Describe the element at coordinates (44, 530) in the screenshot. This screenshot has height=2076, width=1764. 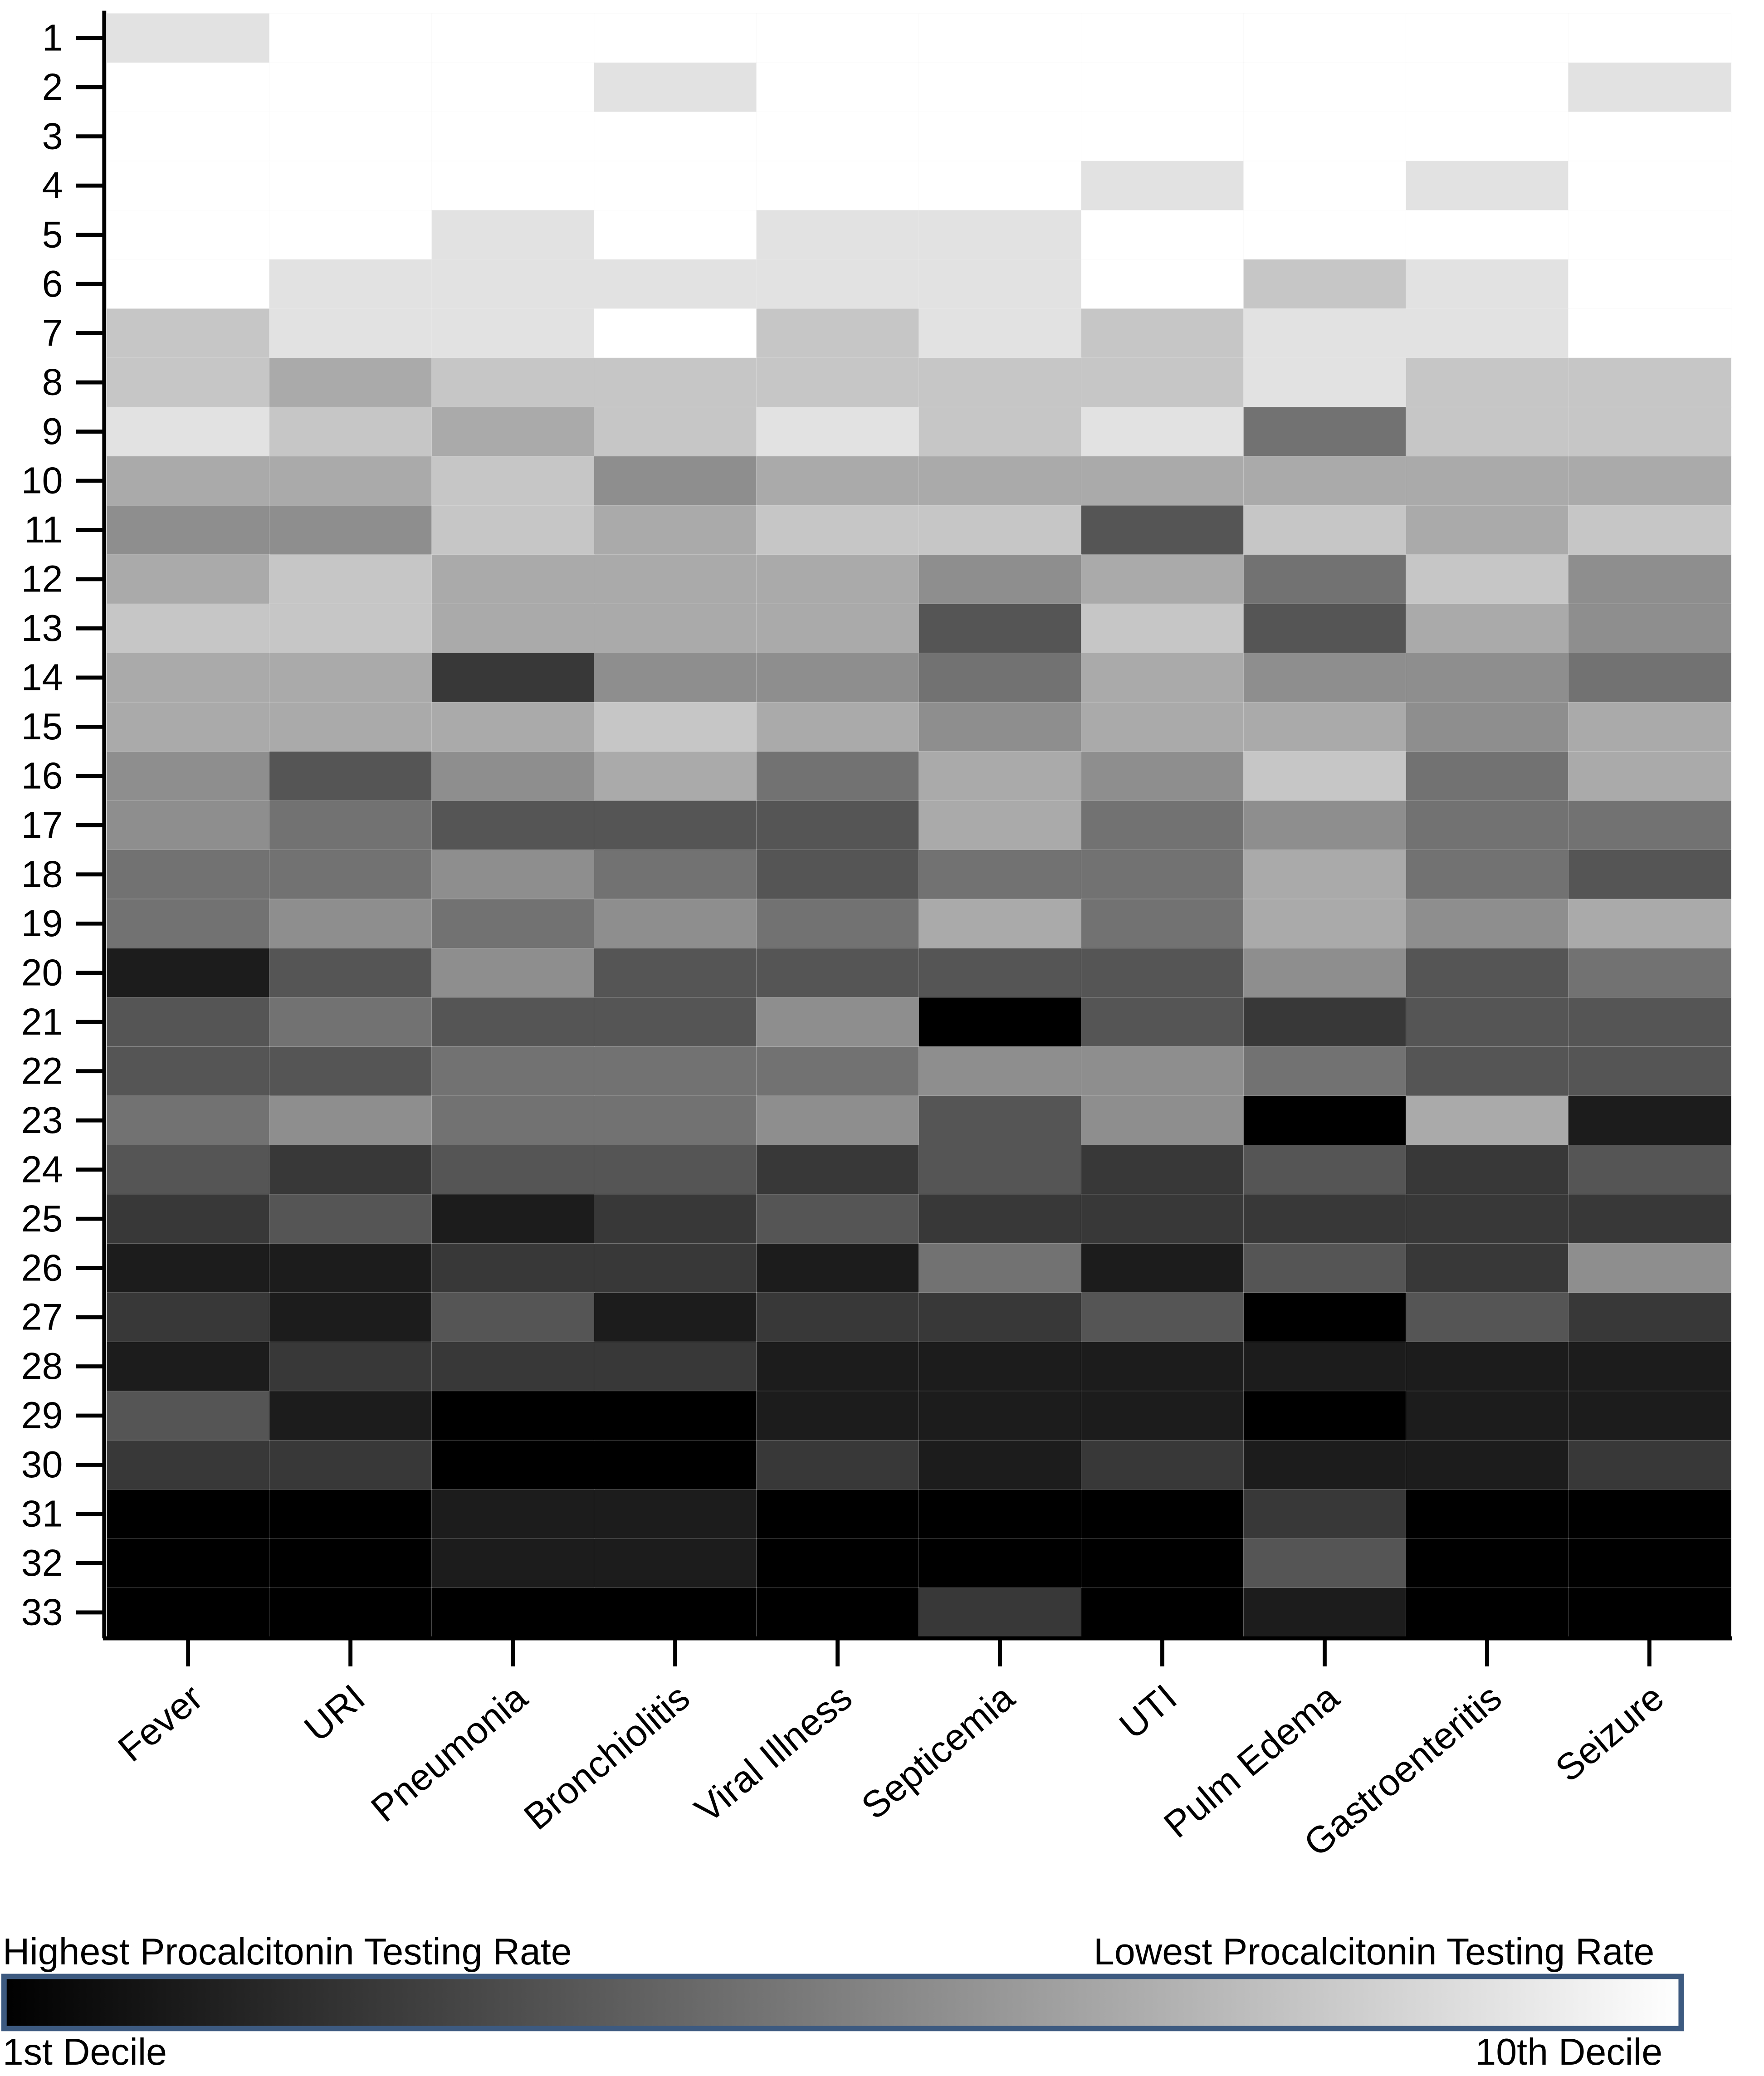
I see `y-tick-label: 11` at that location.